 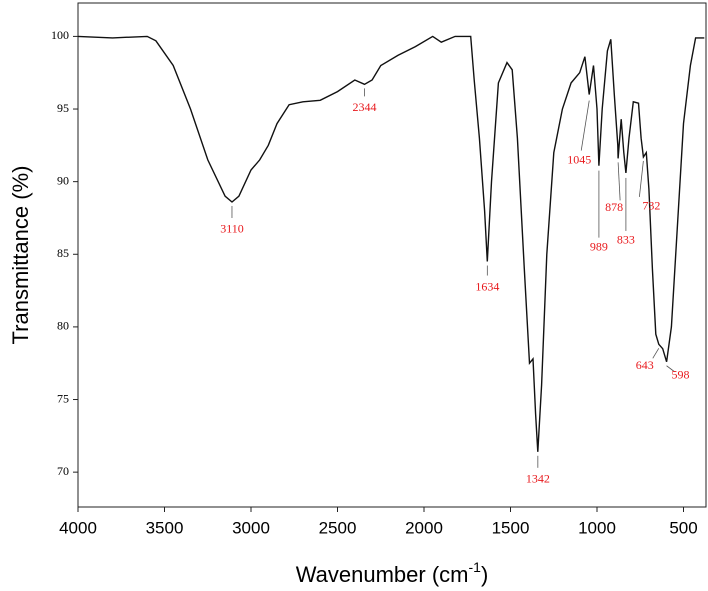 What do you see at coordinates (20, 255) in the screenshot?
I see `y-axis-label: Transmittance (%)` at bounding box center [20, 255].